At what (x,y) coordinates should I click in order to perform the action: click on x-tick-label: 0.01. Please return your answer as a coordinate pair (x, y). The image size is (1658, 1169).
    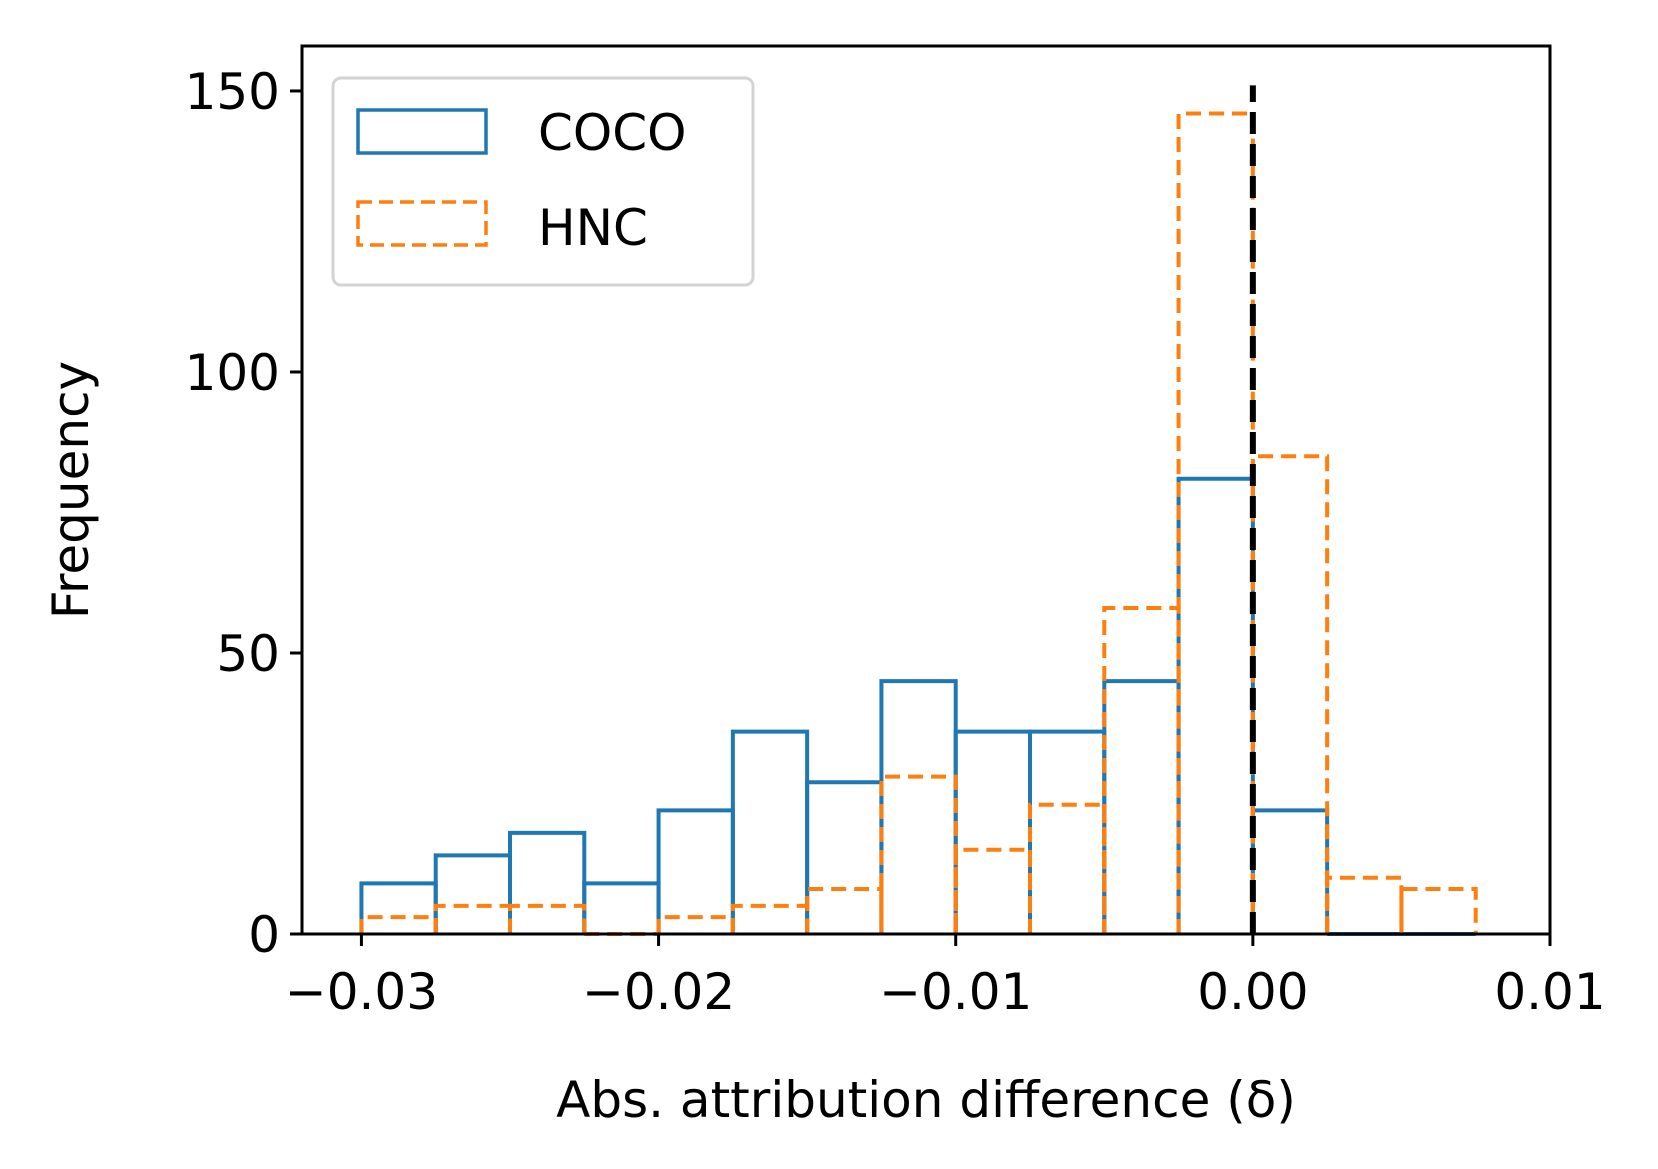
    Looking at the image, I should click on (1549, 992).